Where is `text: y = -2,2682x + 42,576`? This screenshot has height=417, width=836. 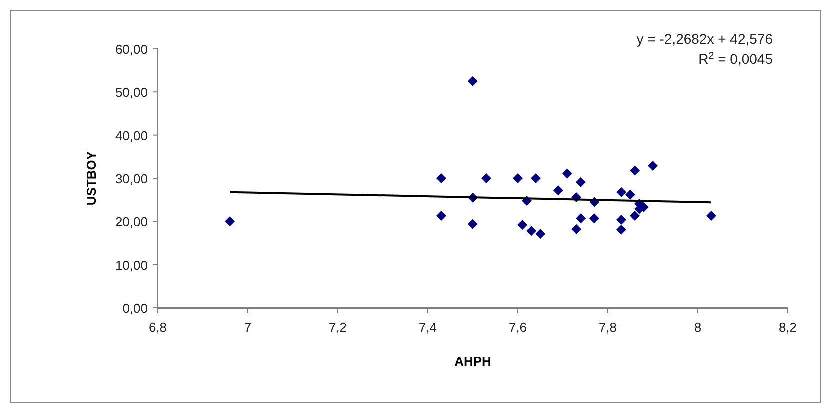 text: y = -2,2682x + 42,576 is located at coordinates (705, 39).